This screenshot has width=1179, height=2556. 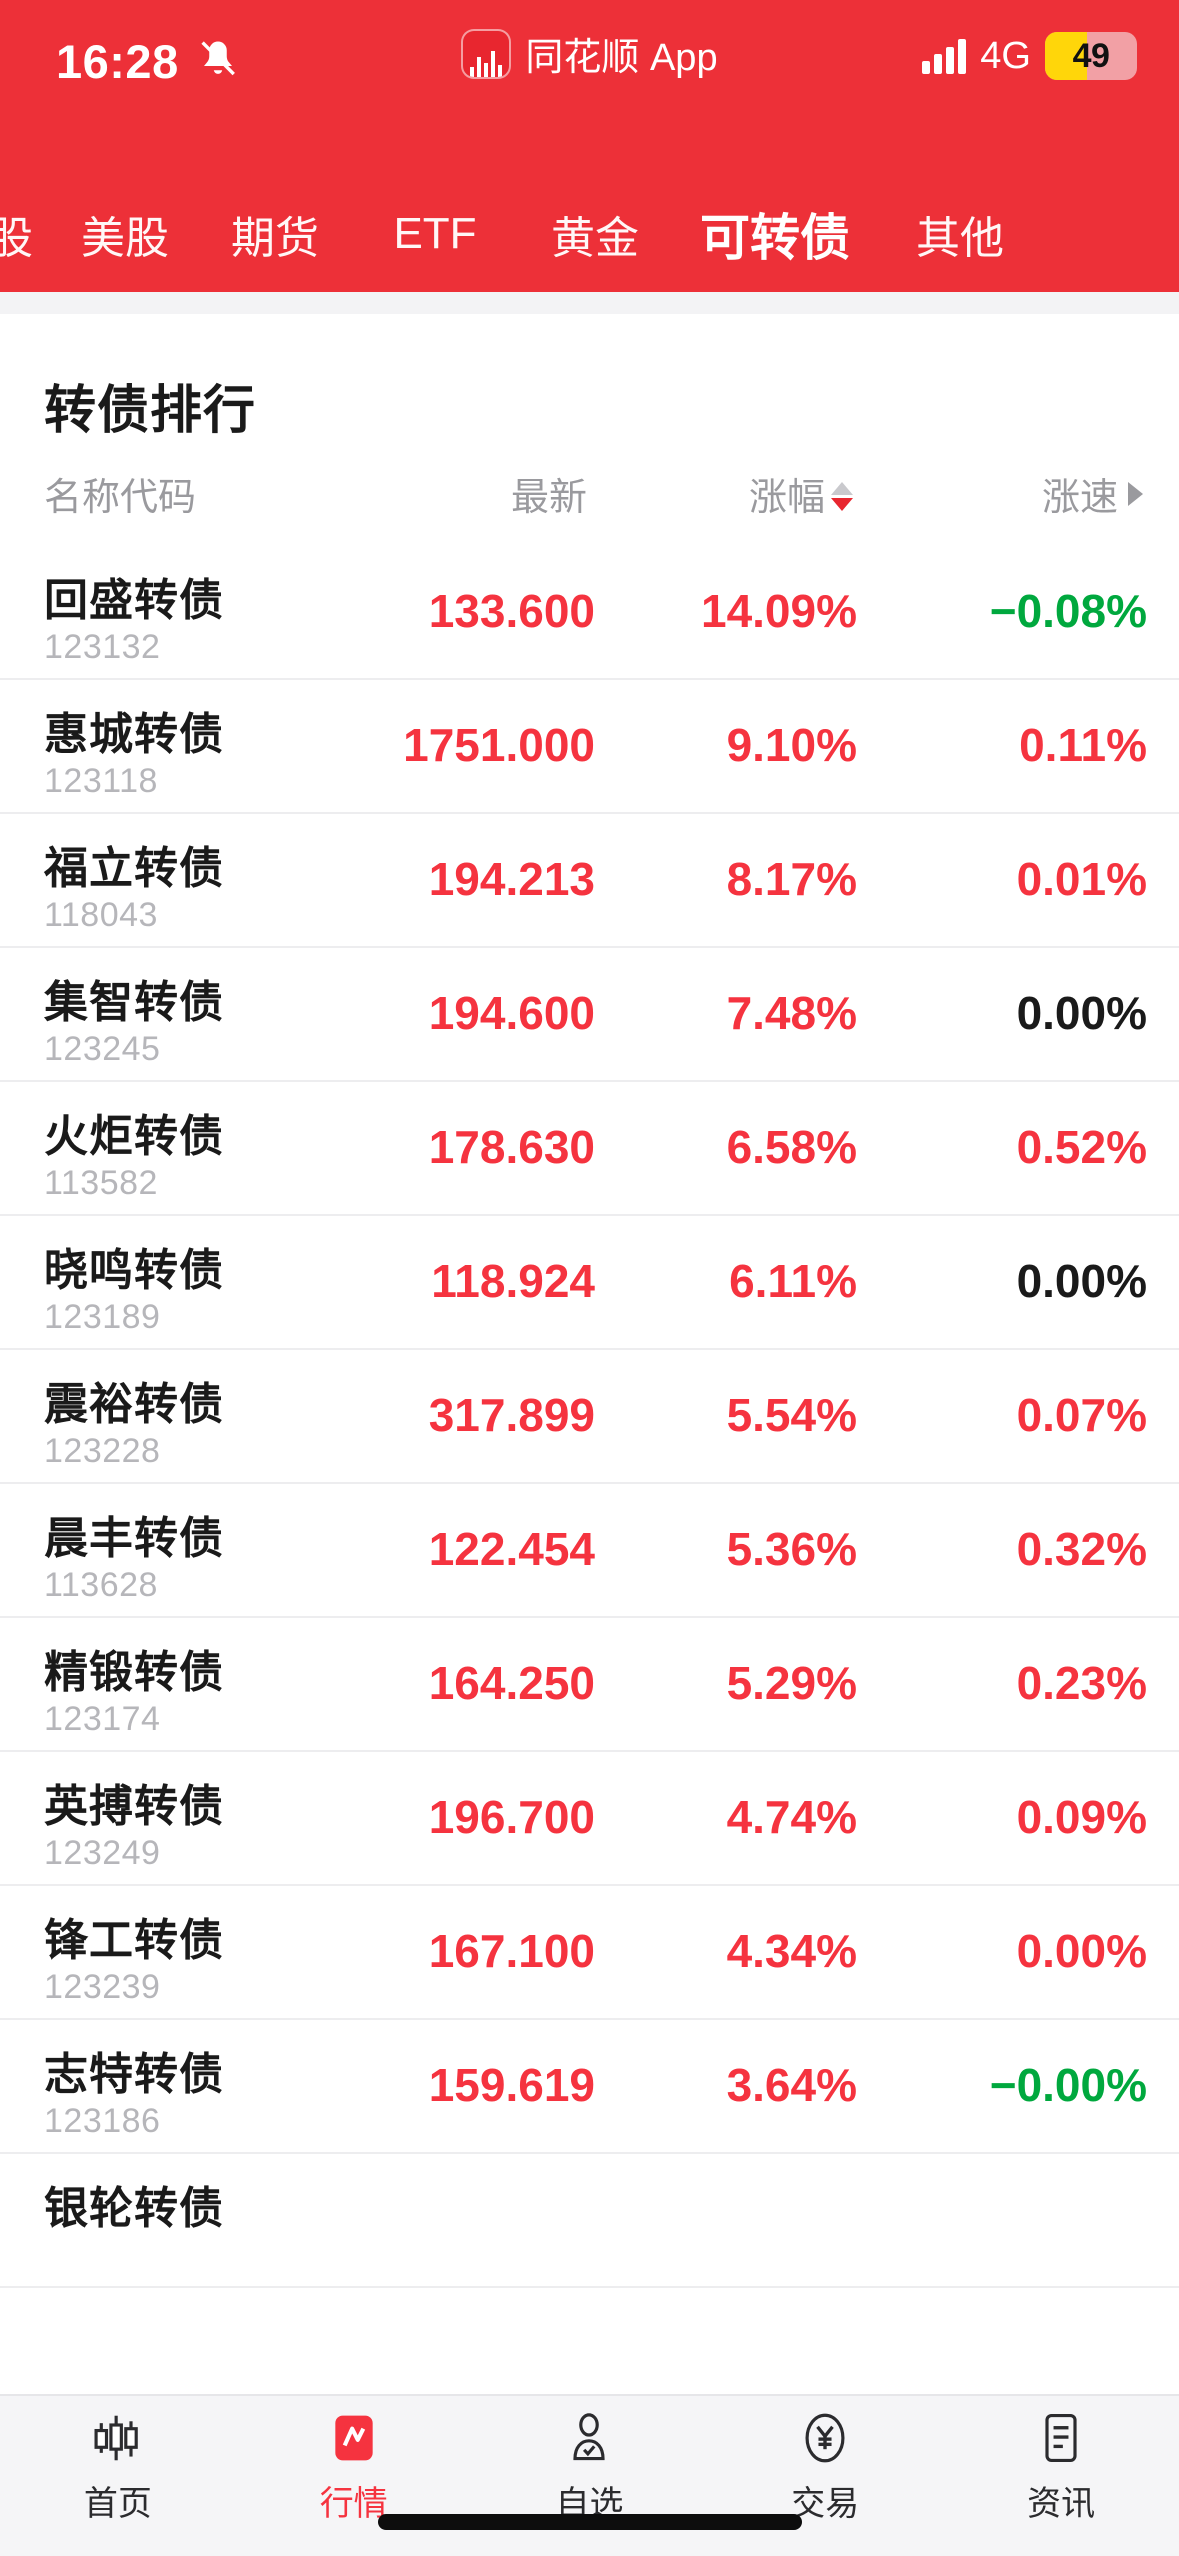 What do you see at coordinates (117, 61) in the screenshot?
I see `status-bar-clock: 16:28` at bounding box center [117, 61].